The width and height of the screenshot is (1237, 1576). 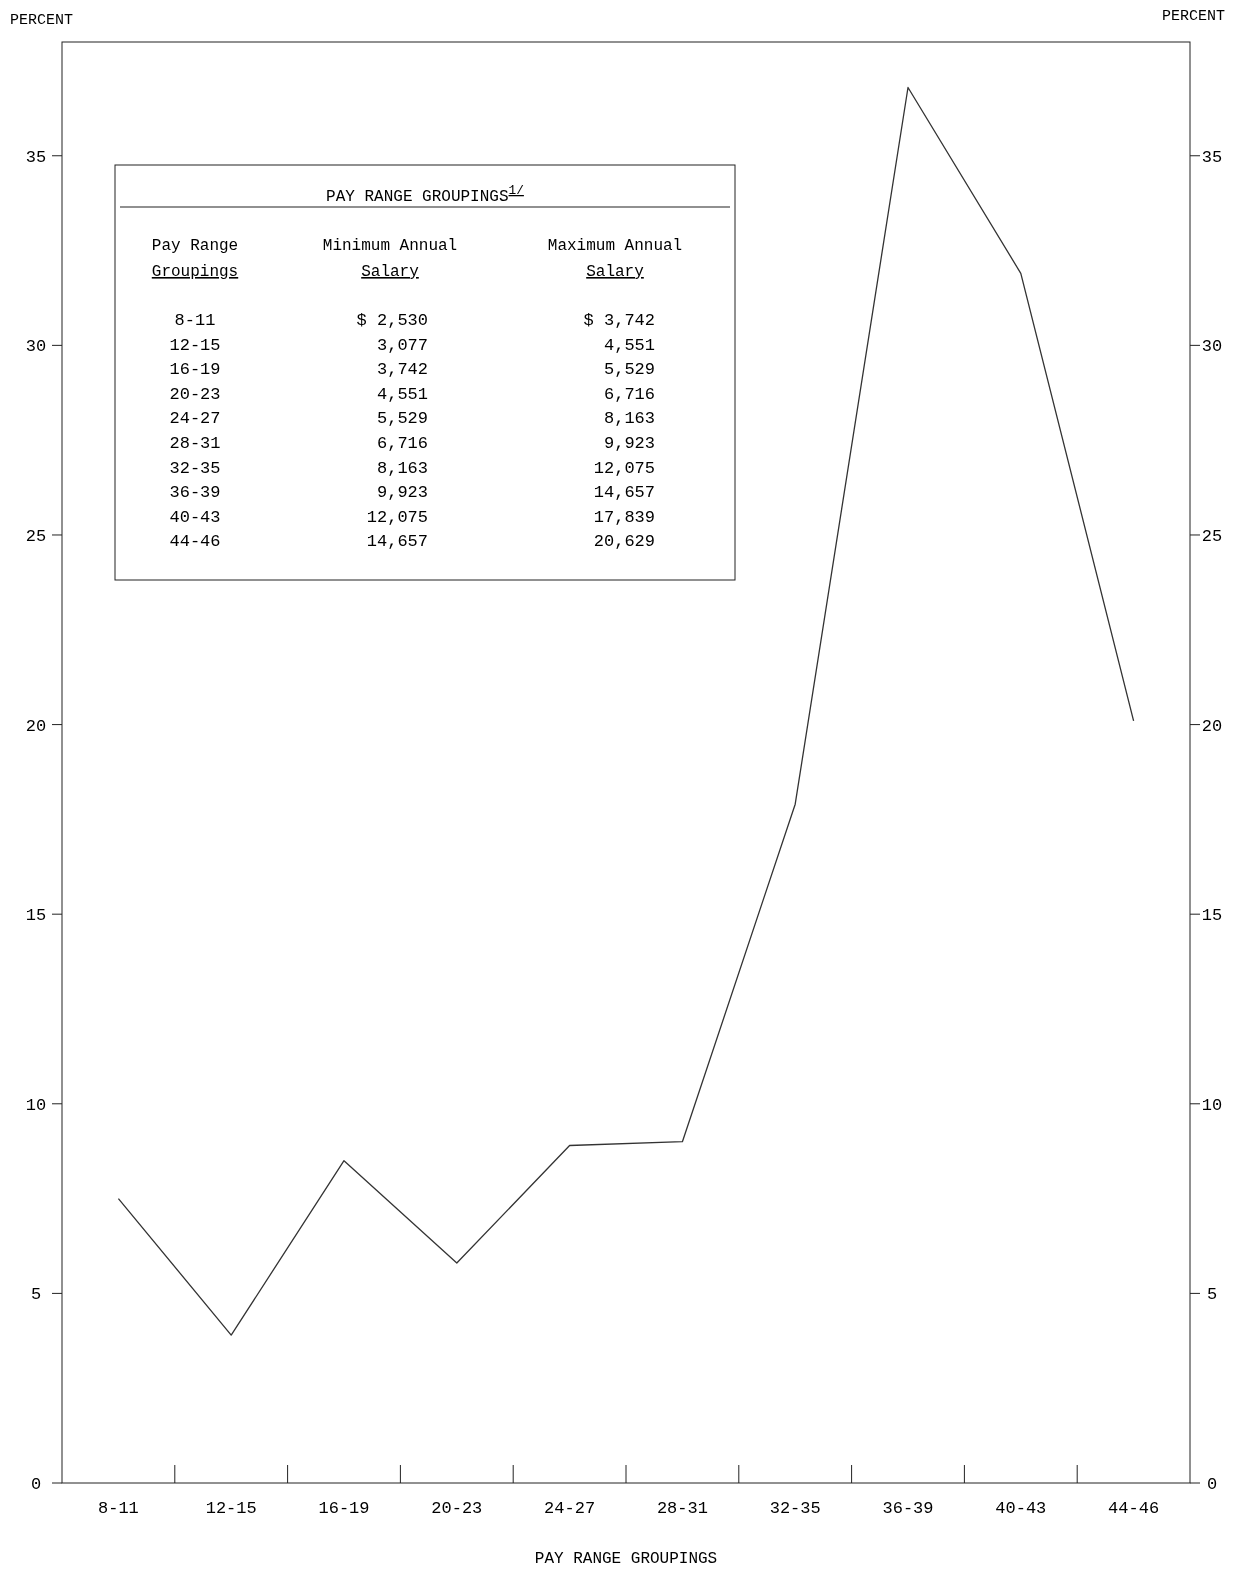 I want to click on y2-tick-label: 35, so click(x=1212, y=157).